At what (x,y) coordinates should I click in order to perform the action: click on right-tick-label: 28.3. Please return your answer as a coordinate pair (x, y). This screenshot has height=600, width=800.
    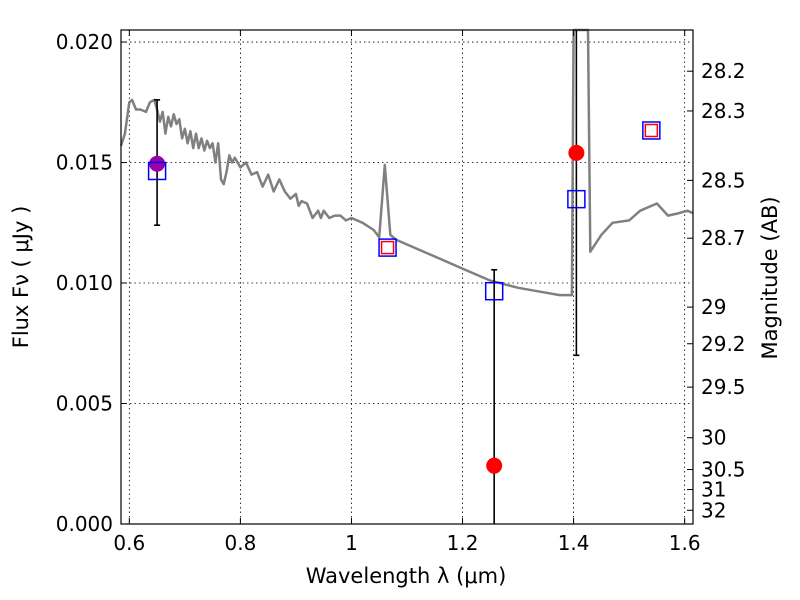
    Looking at the image, I should click on (723, 111).